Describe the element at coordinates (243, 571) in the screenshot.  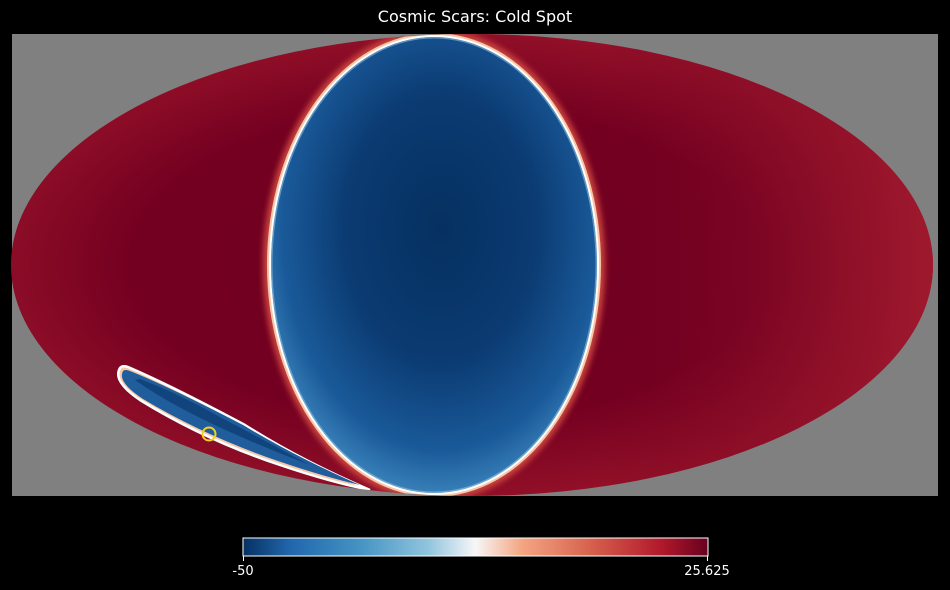
I see `colorbar-min-label: -50` at that location.